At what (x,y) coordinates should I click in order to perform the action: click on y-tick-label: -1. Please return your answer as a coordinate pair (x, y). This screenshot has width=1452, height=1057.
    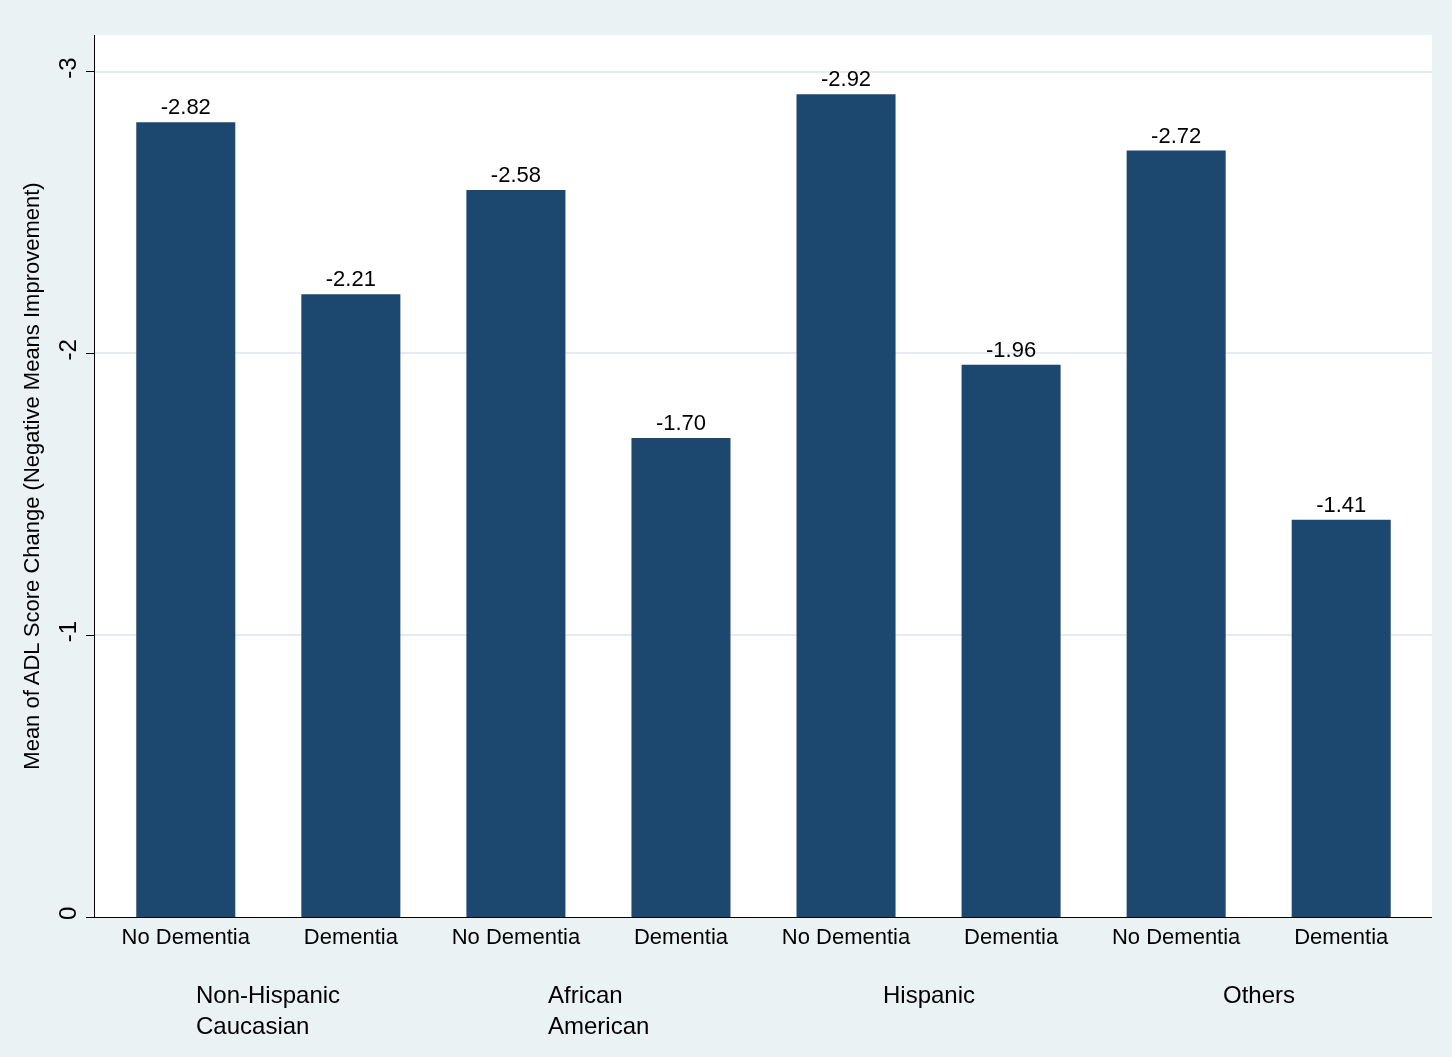
    Looking at the image, I should click on (68, 631).